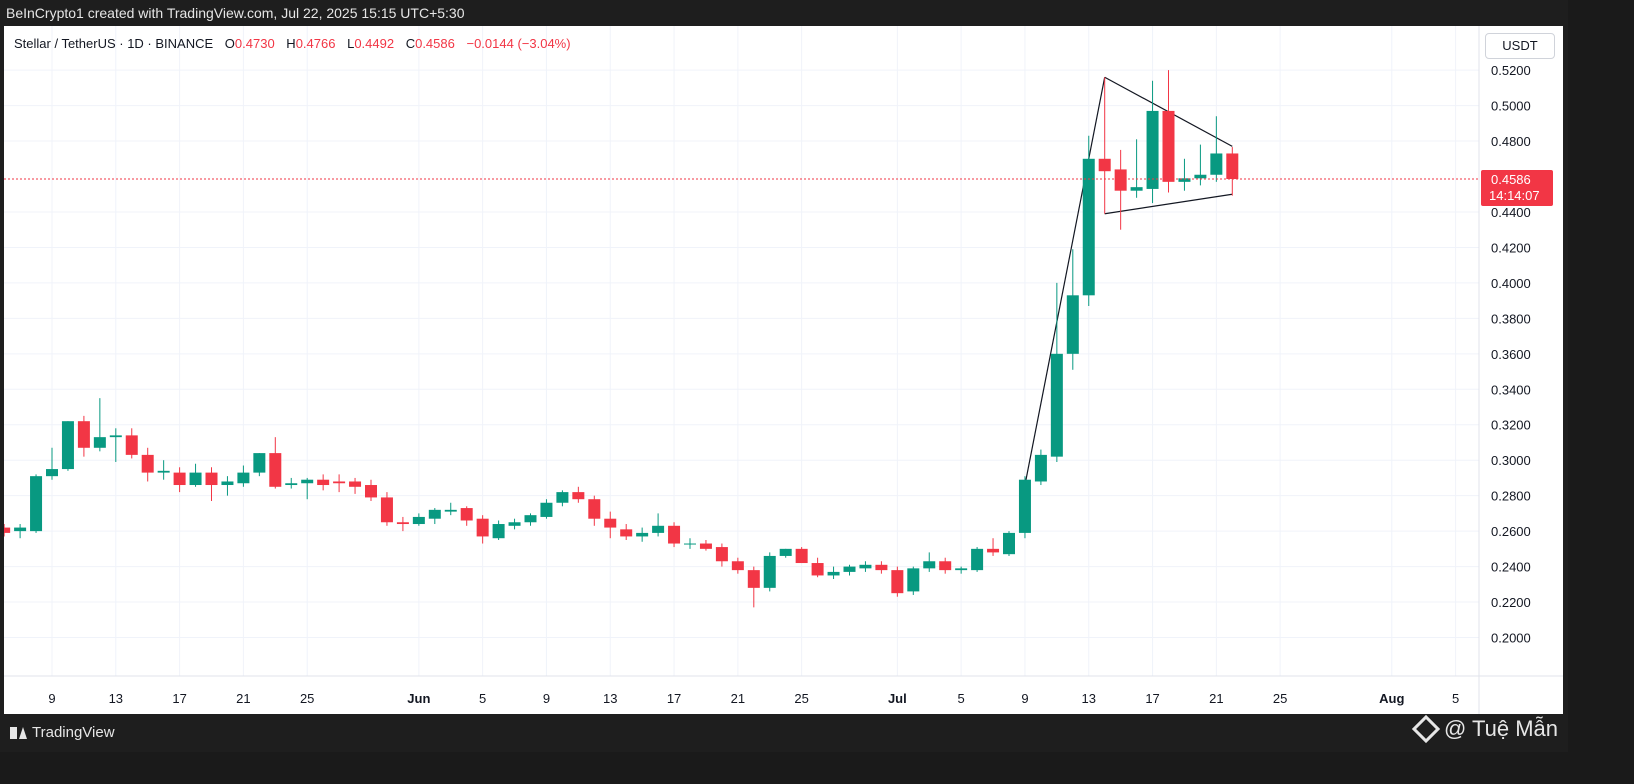 This screenshot has width=1634, height=784. I want to click on currency-button: USDT, so click(1520, 46).